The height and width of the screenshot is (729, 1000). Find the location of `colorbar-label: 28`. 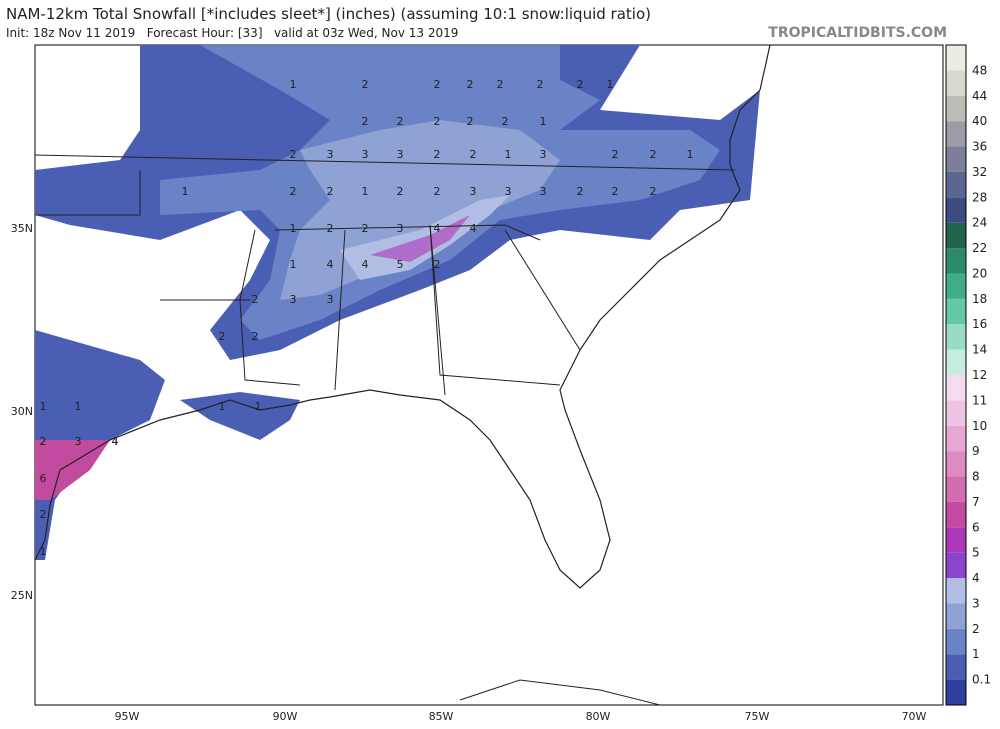

colorbar-label: 28 is located at coordinates (979, 197).